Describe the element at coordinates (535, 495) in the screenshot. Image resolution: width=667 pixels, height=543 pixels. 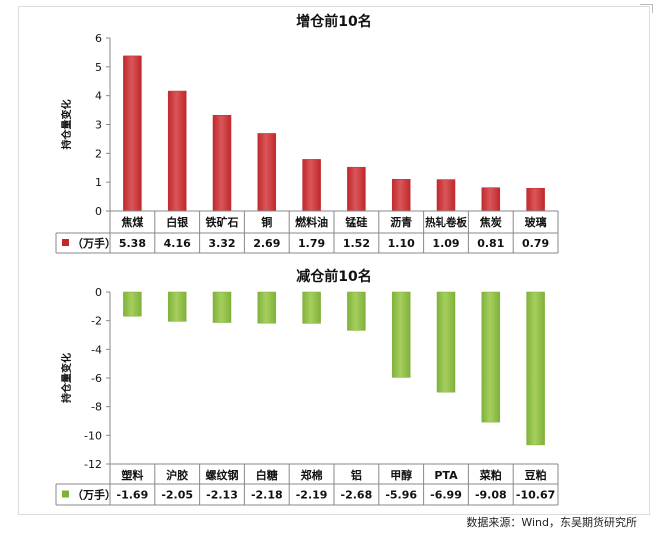
I see `data-value-label: -10.67` at that location.